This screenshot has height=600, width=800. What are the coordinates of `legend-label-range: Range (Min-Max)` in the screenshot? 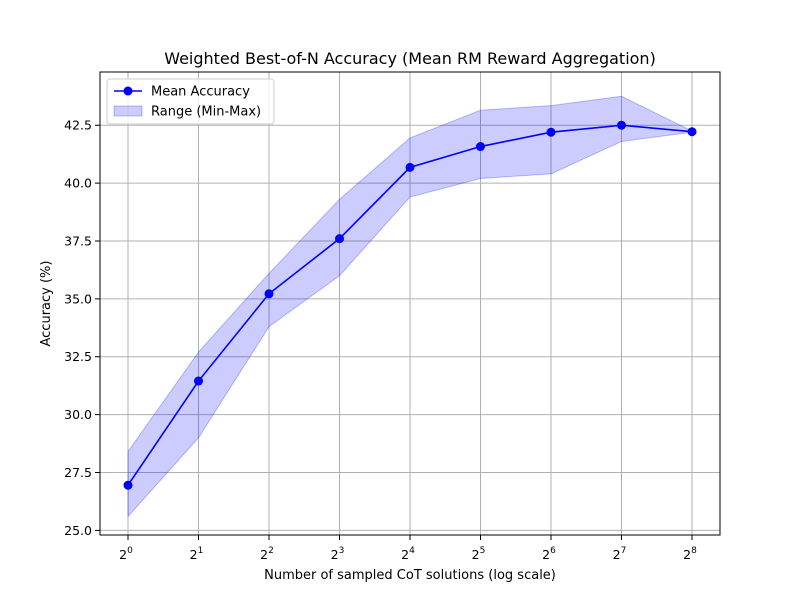 It's located at (206, 112).